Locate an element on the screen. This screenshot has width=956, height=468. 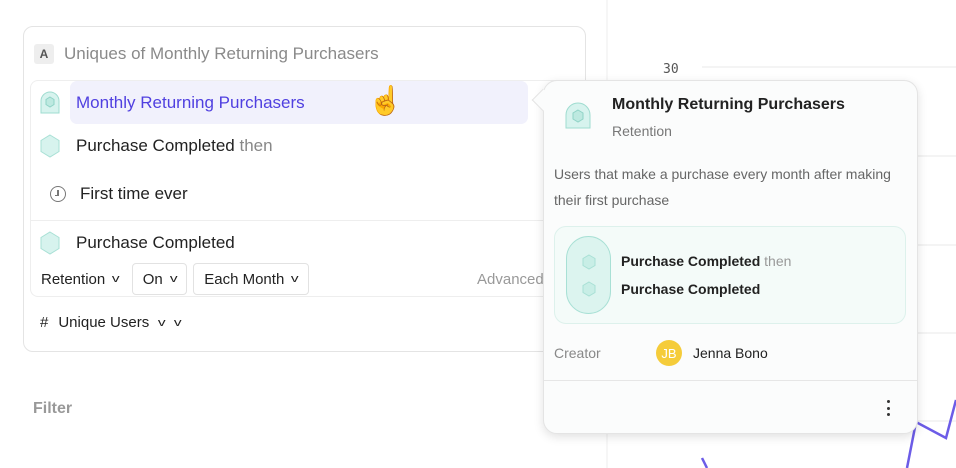
steps-pill is located at coordinates (588, 275).